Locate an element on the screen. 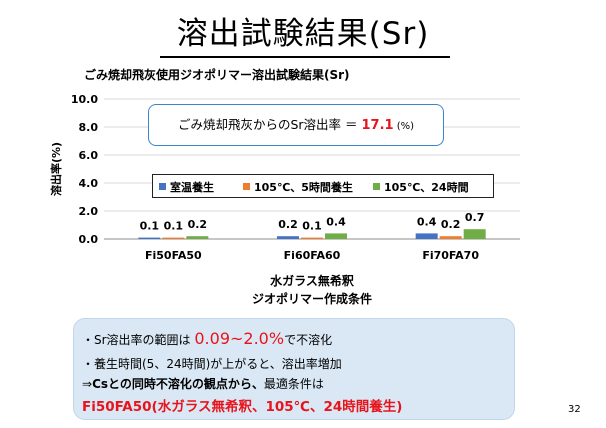 The width and height of the screenshot is (606, 428). y-tick-label: 0.0 is located at coordinates (89, 239).